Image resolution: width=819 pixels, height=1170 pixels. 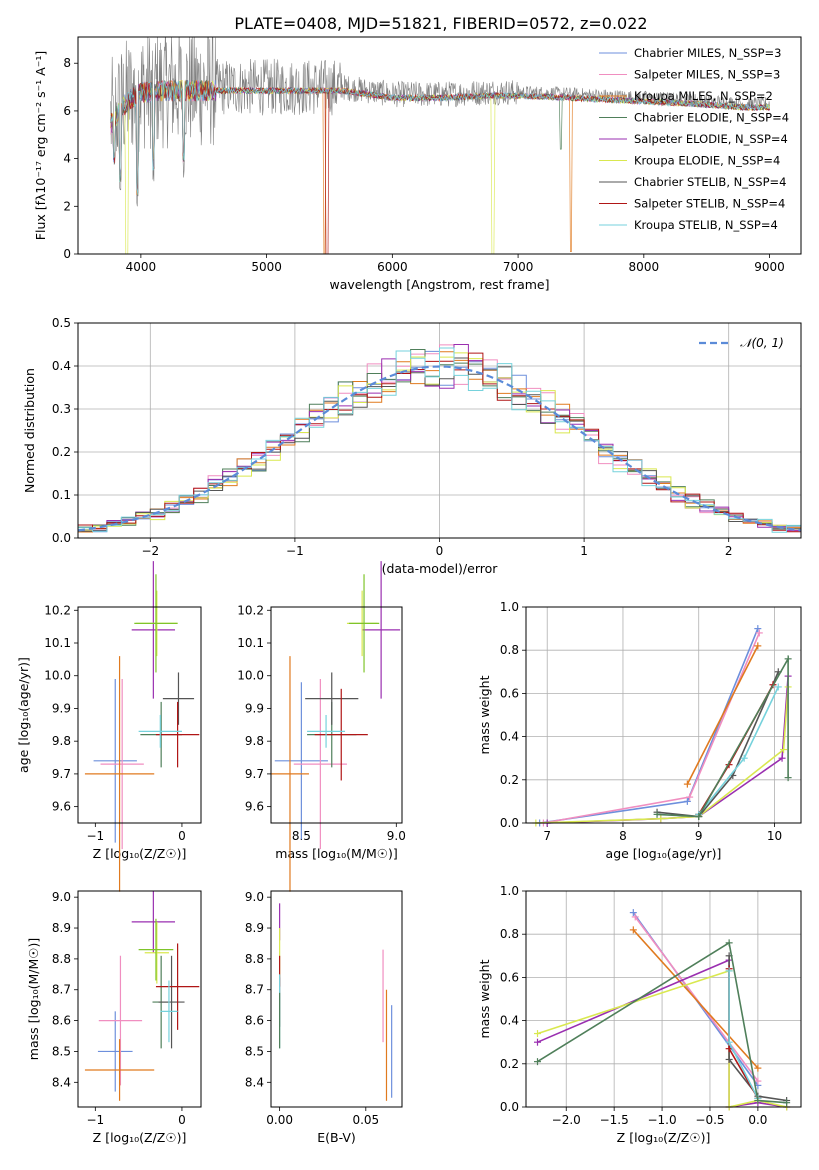 I want to click on age_vs_mass-plot, so click(x=336, y=726).